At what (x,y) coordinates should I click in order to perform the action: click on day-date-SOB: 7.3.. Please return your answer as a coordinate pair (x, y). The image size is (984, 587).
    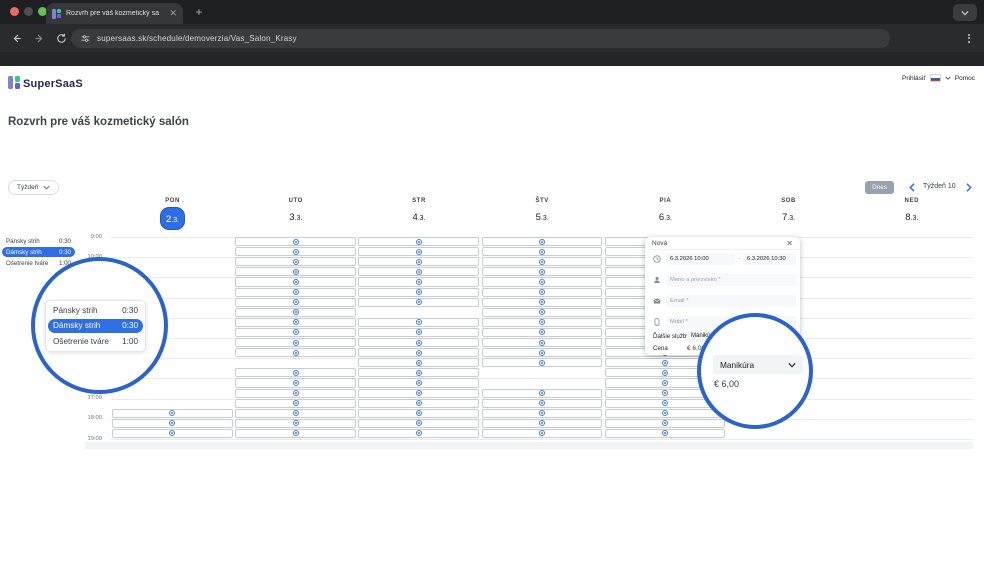
    Looking at the image, I should click on (789, 217).